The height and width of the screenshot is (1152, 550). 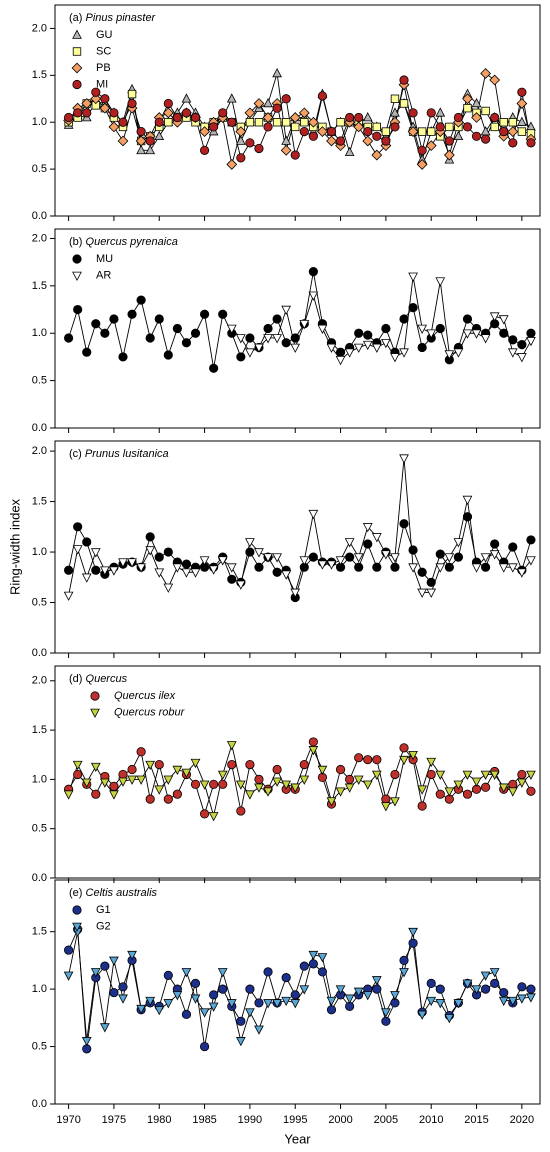 I want to click on legend-label: AR, so click(x=103, y=275).